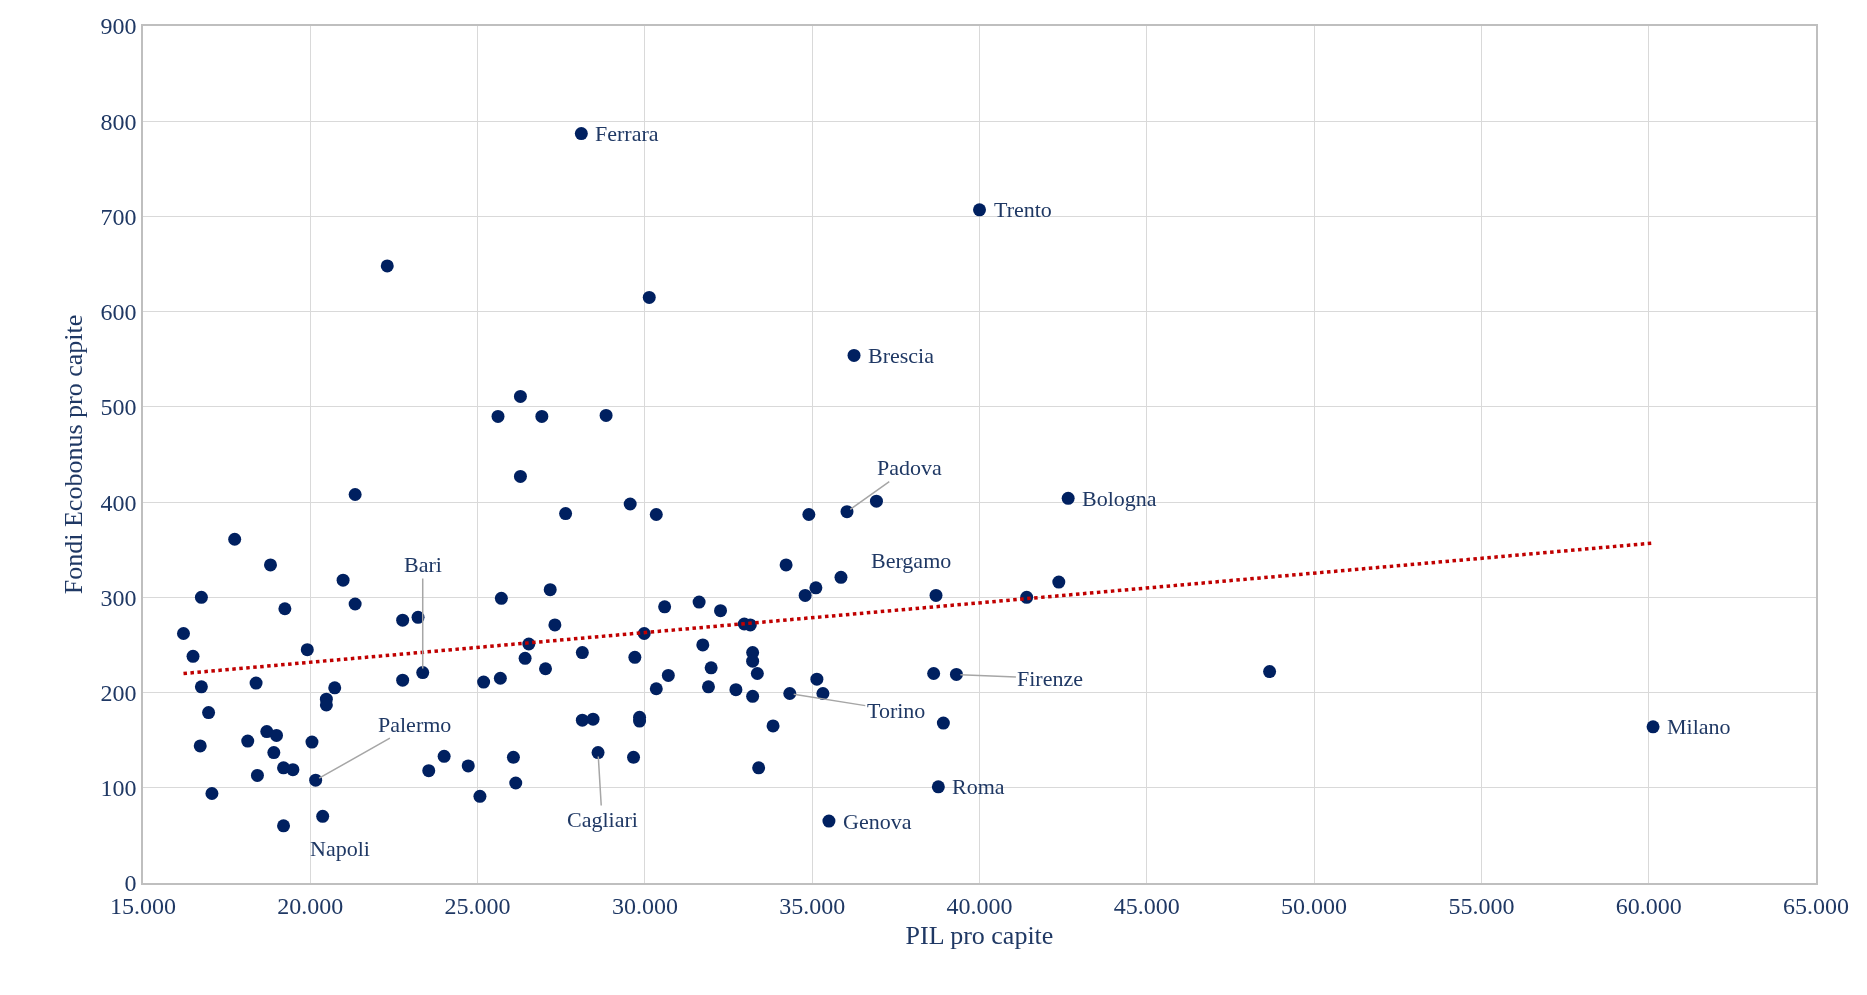 This screenshot has height=995, width=1867. I want to click on annotation: Palermo, so click(415, 724).